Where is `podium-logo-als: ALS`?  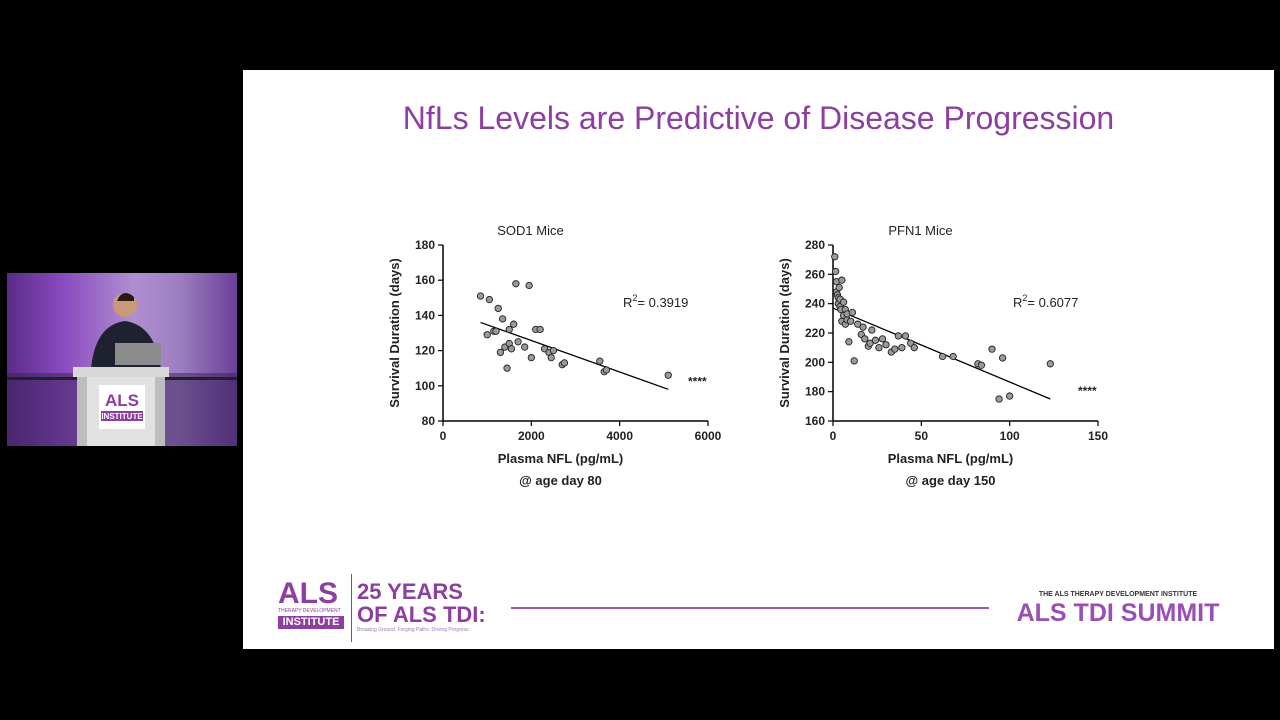
podium-logo-als: ALS is located at coordinates (122, 400).